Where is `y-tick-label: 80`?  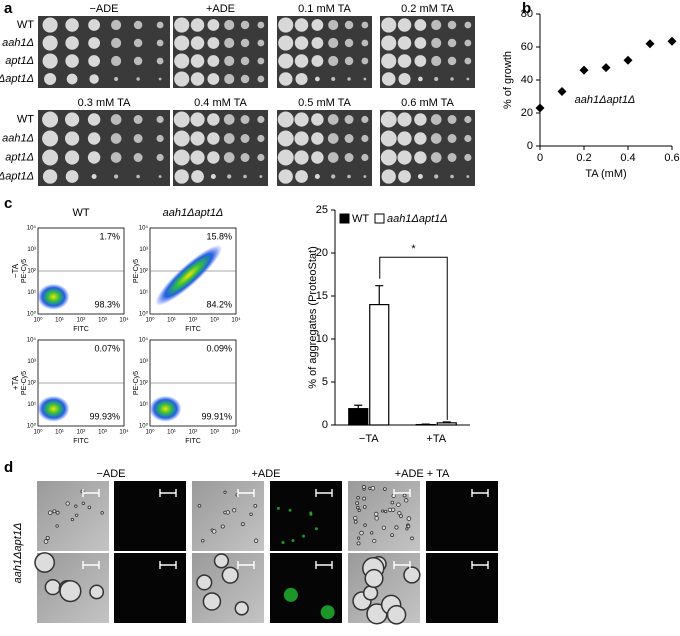
y-tick-label: 80 is located at coordinates (527, 14).